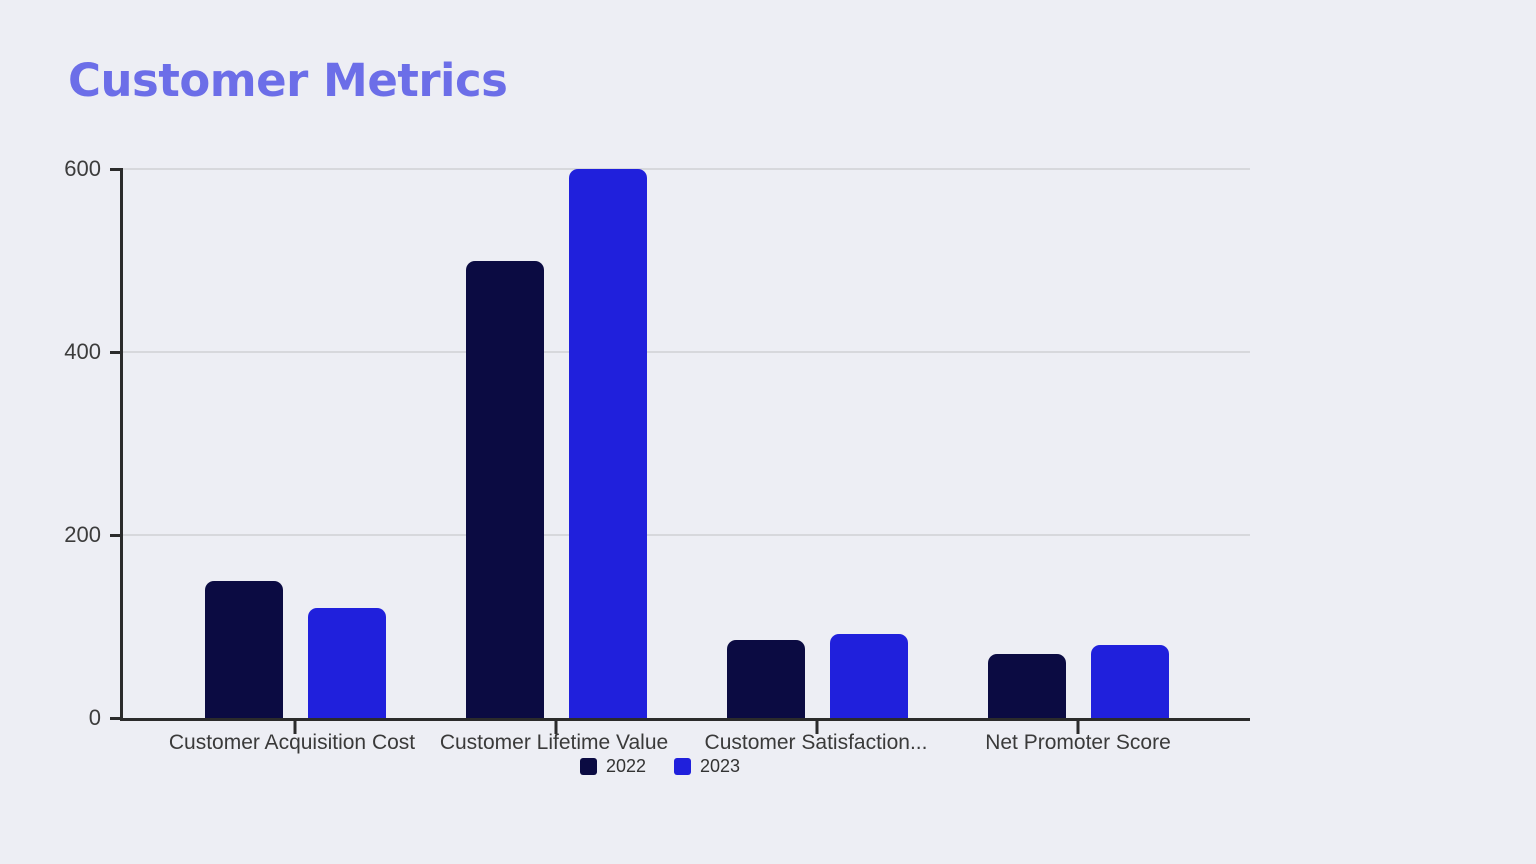  What do you see at coordinates (660, 766) in the screenshot?
I see `legend: 2022 2023` at bounding box center [660, 766].